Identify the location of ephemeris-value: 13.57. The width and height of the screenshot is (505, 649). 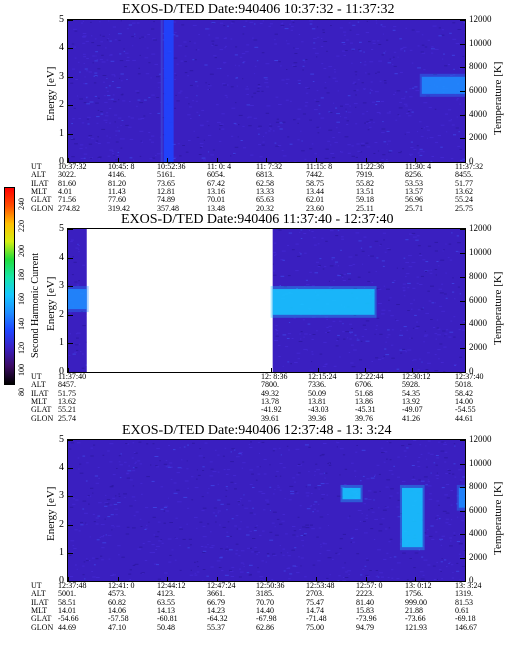
(414, 191).